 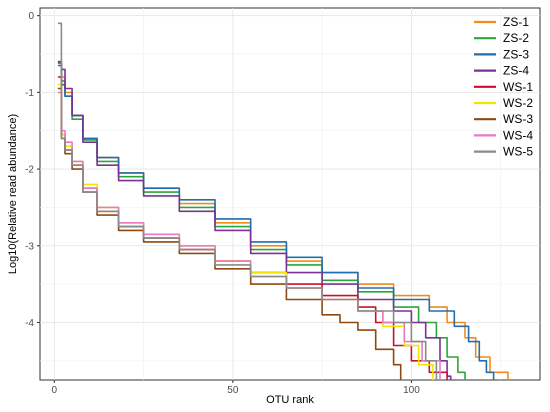 I want to click on x-axis-title: OTU rank, so click(x=290, y=400).